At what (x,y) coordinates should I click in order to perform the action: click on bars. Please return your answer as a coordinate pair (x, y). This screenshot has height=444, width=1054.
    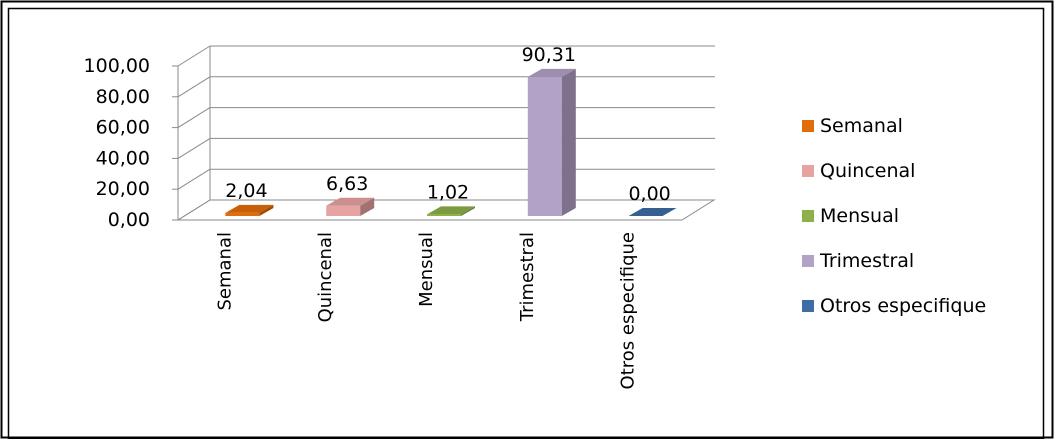
    Looking at the image, I should click on (451, 142).